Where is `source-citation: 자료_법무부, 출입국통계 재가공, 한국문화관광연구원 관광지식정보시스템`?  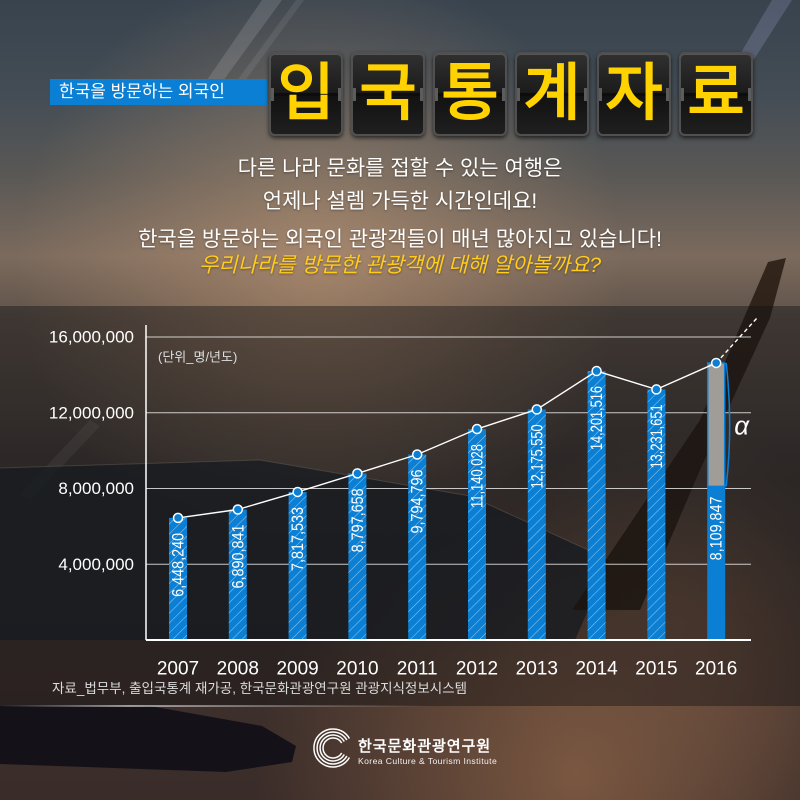 source-citation: 자료_법무부, 출입국통계 재가공, 한국문화관광연구원 관광지식정보시스템 is located at coordinates (260, 688).